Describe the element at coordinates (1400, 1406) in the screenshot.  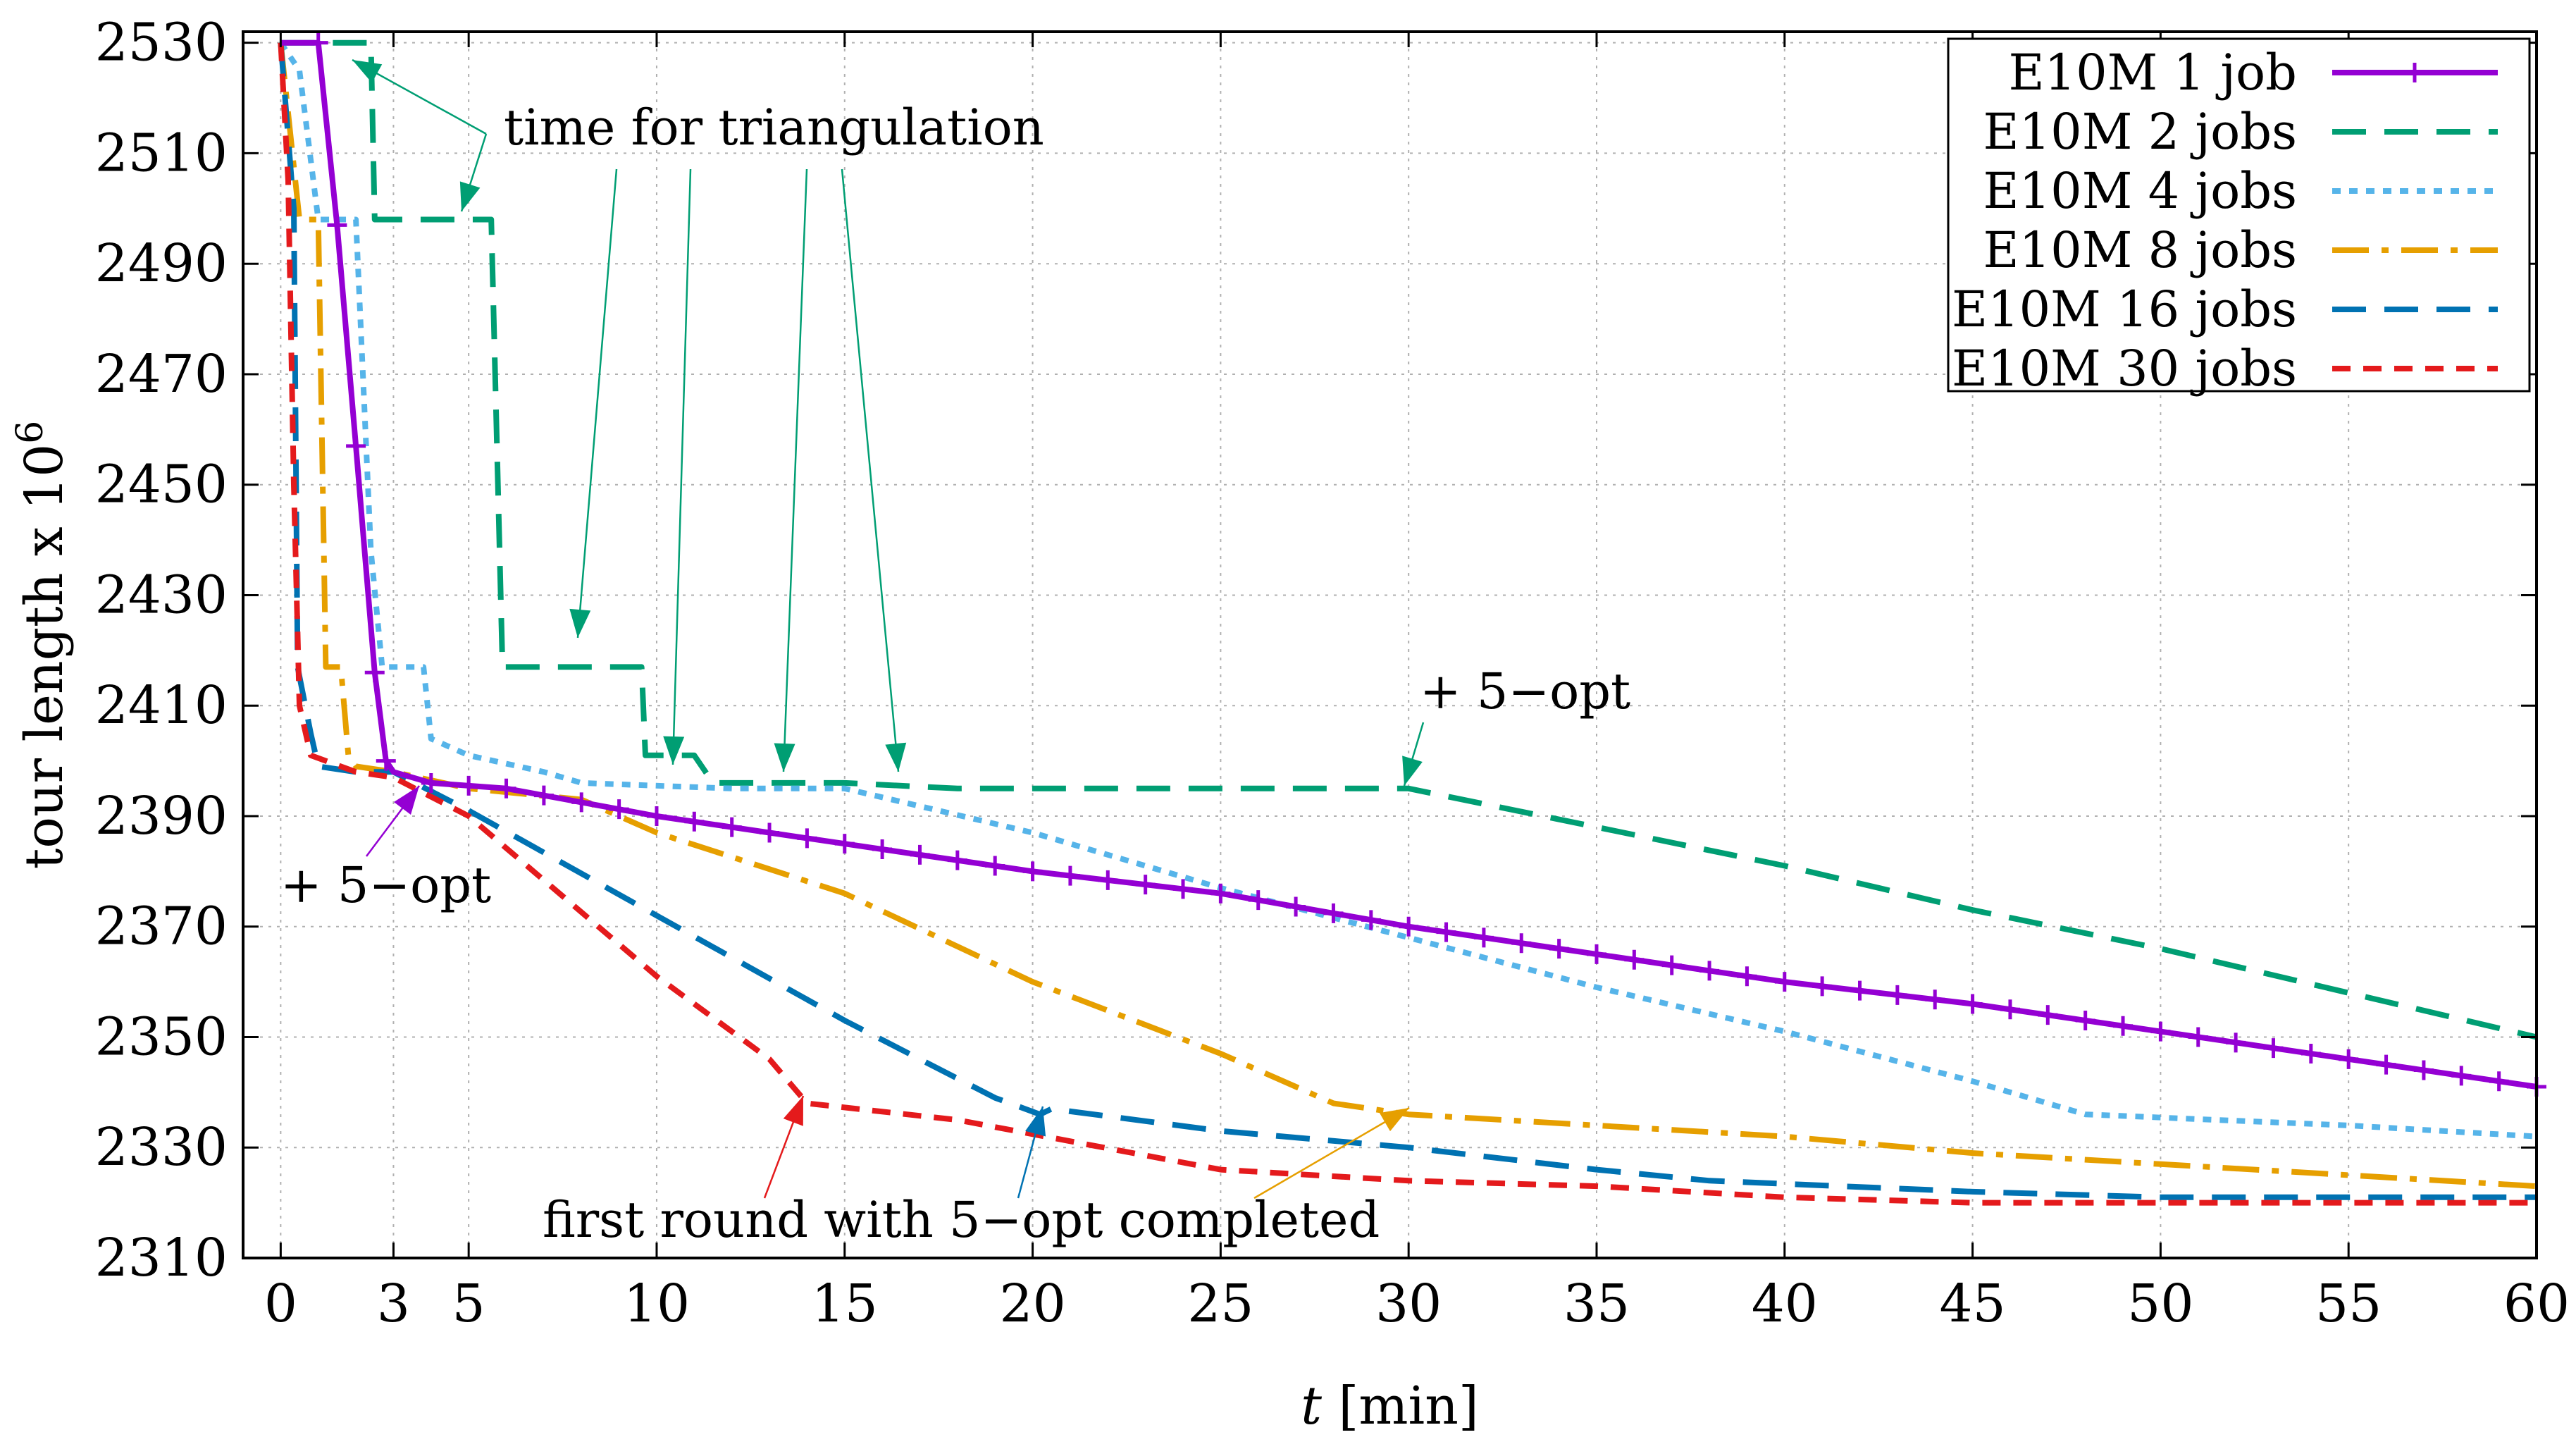
I see `x-axis-label-unit: [min]` at that location.